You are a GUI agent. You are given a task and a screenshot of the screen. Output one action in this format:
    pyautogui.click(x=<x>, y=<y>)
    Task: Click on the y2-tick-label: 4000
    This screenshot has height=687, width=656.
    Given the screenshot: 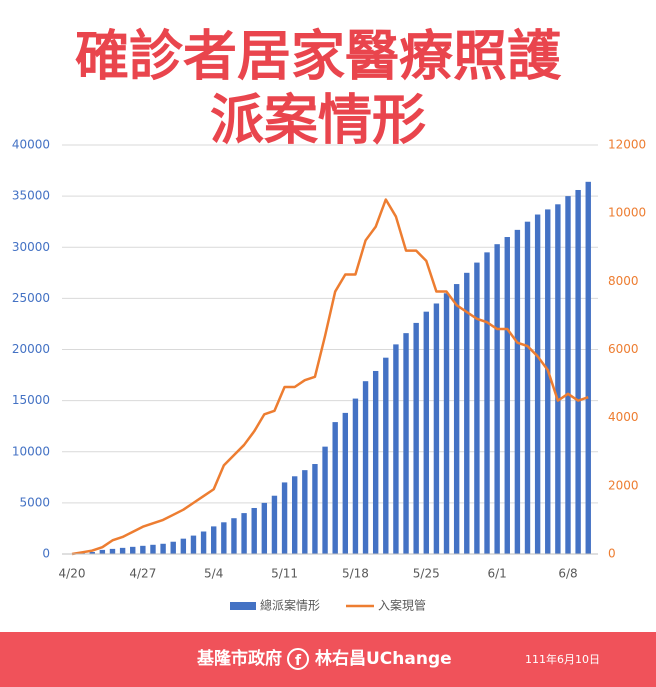 What is the action you would take?
    pyautogui.click(x=623, y=417)
    